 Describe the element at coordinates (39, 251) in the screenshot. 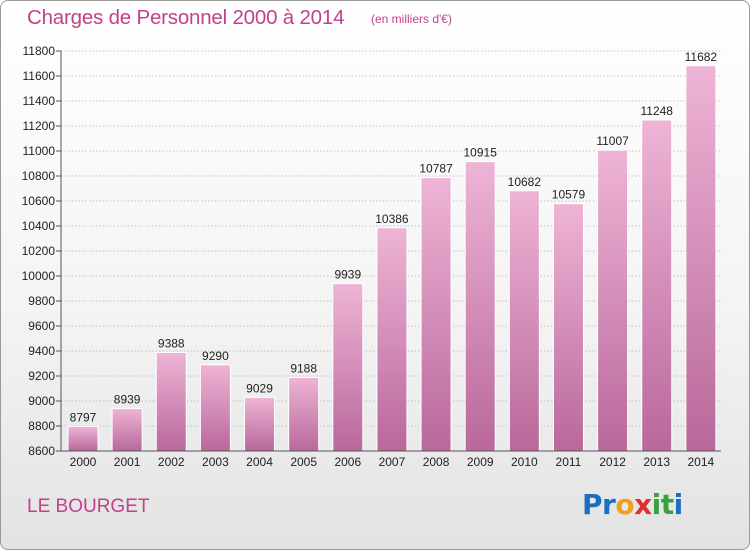

I see `y-tick-label: 10200` at that location.